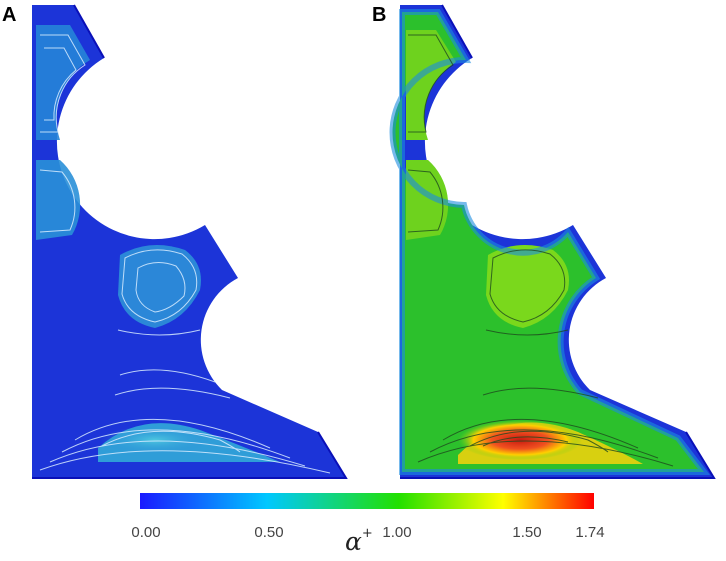 This screenshot has height=561, width=726. Describe the element at coordinates (353, 541) in the screenshot. I see `colorbar-symbol: α` at that location.